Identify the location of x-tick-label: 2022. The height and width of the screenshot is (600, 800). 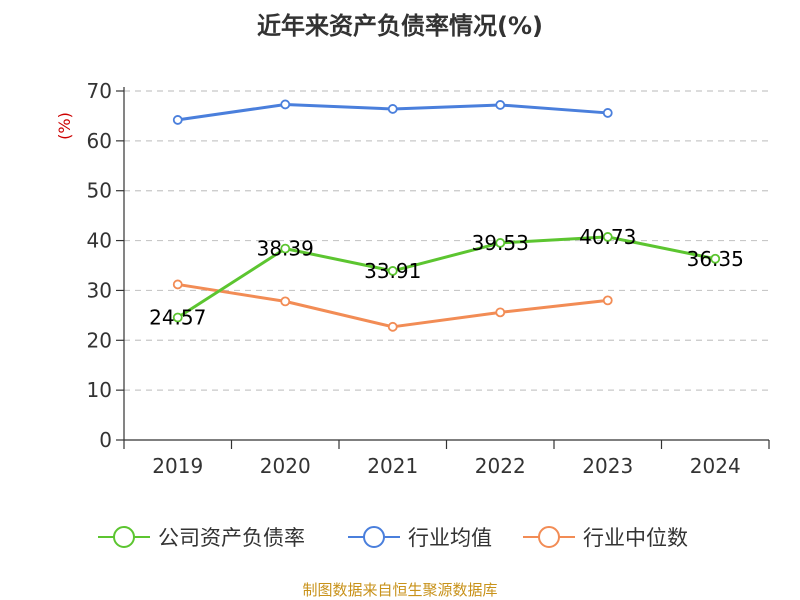
(500, 466).